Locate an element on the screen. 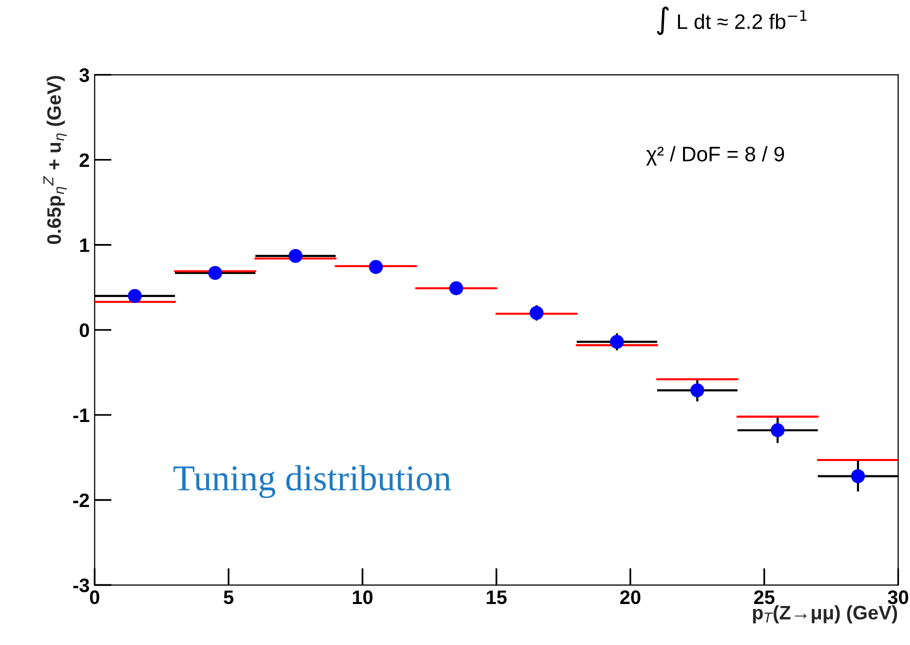 Image resolution: width=910 pixels, height=645 pixels. x-tick-label: 15 is located at coordinates (496, 597).